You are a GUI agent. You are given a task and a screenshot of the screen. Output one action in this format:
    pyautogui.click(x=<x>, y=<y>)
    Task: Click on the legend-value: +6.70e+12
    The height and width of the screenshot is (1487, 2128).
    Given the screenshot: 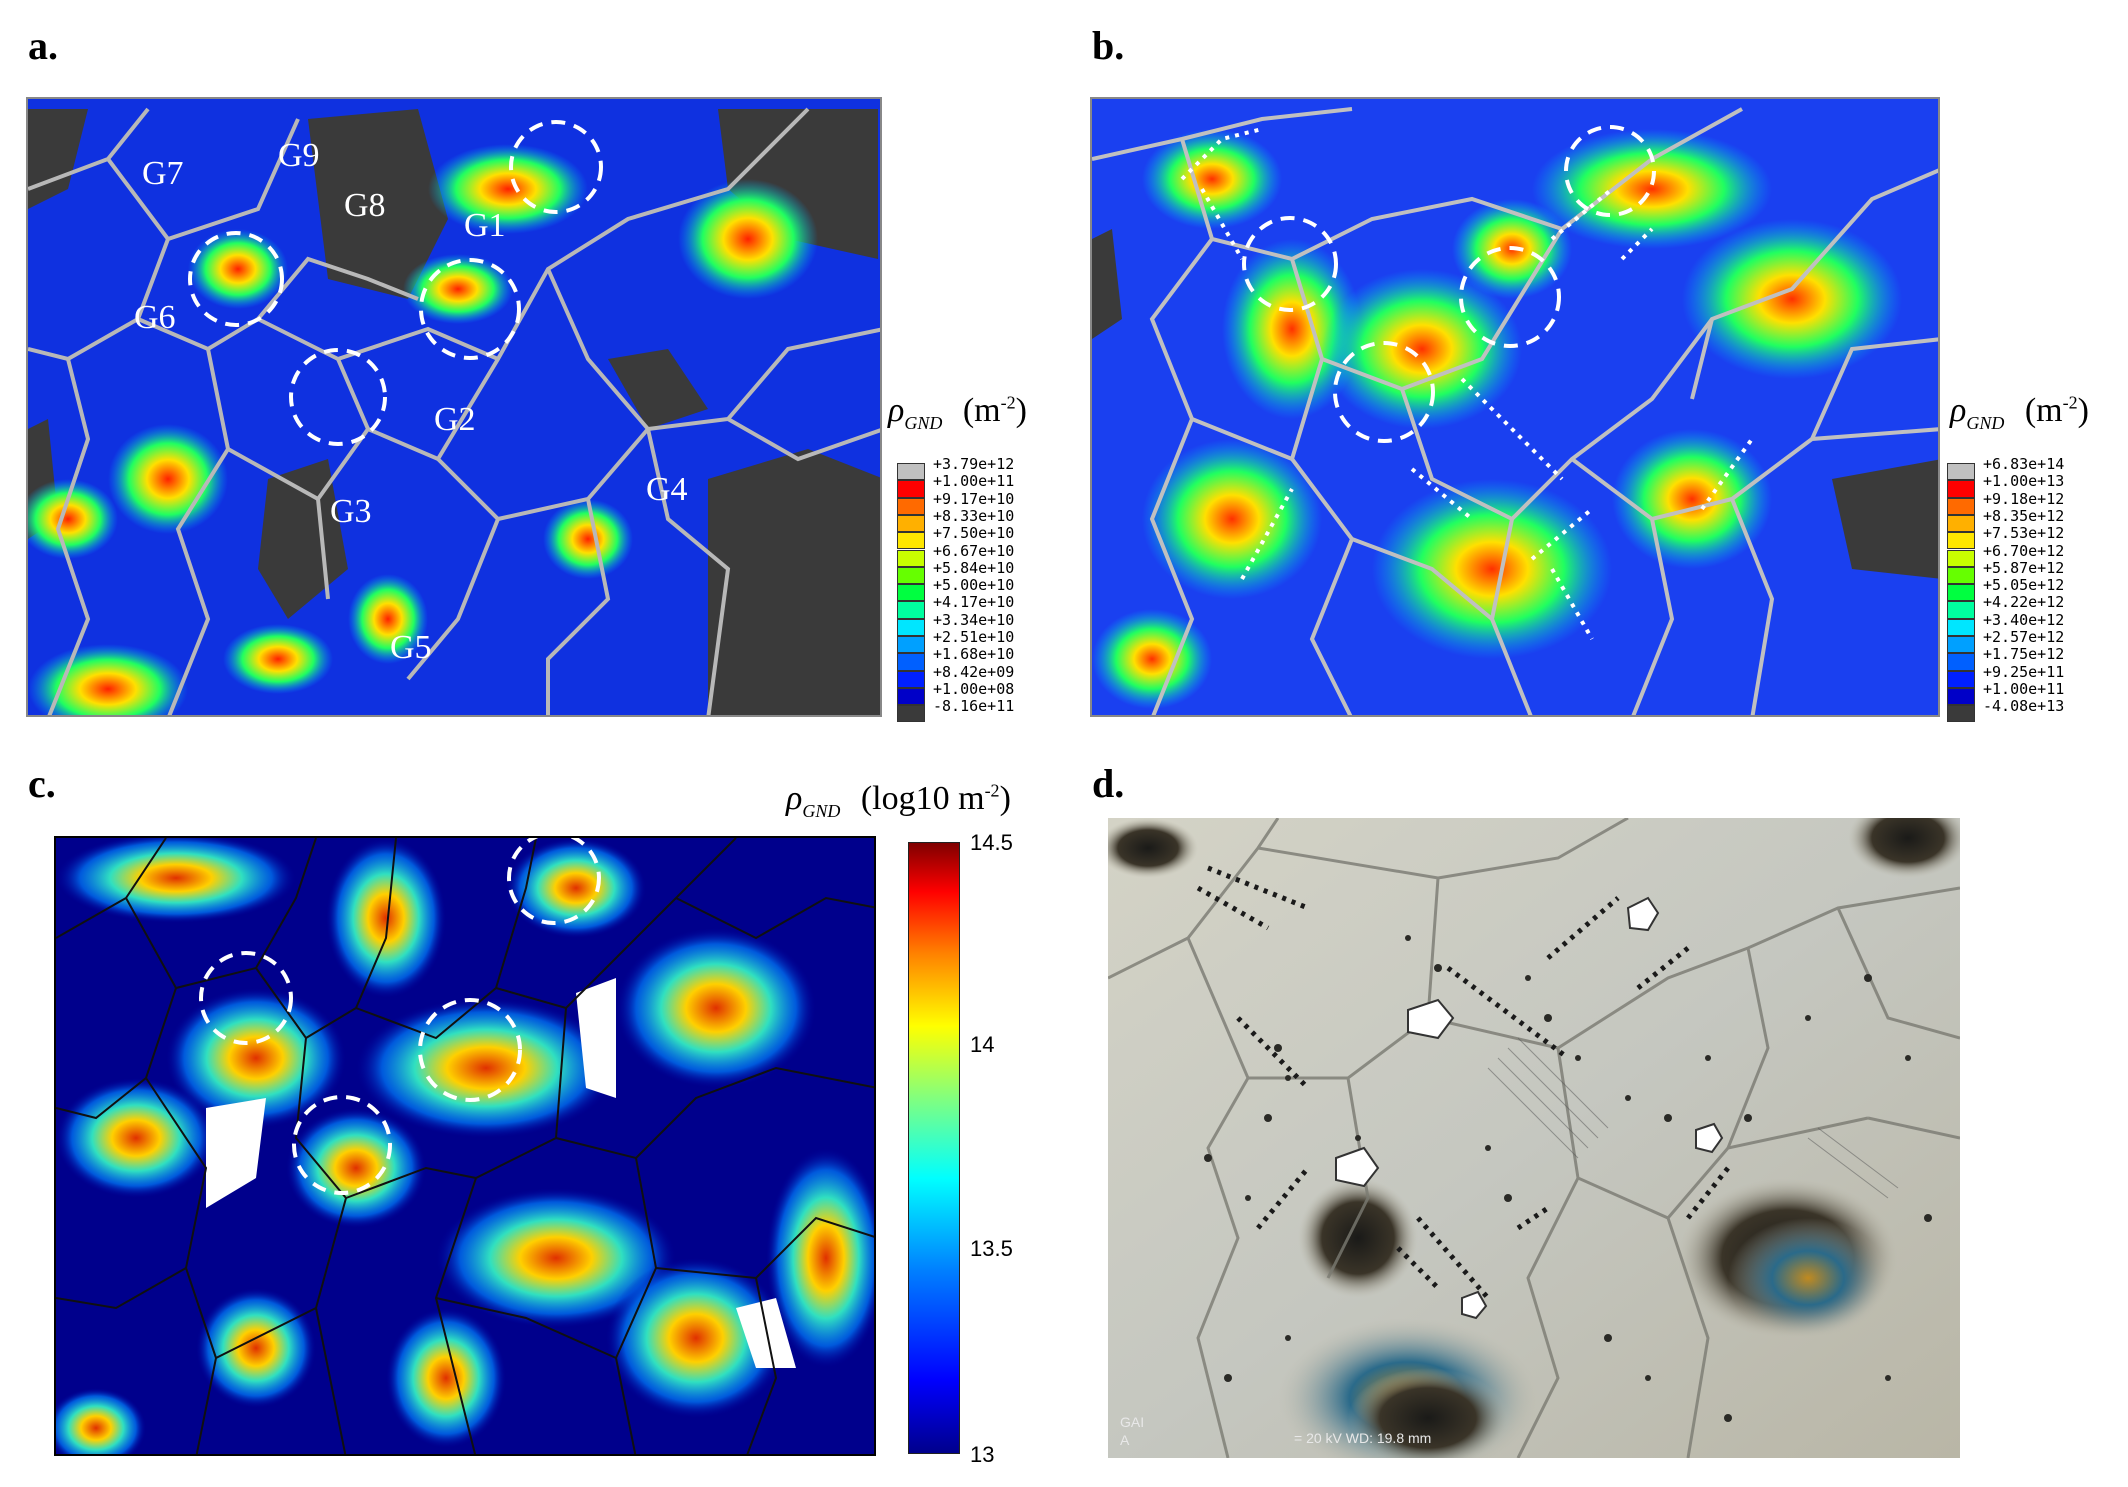 What is the action you would take?
    pyautogui.click(x=2024, y=550)
    